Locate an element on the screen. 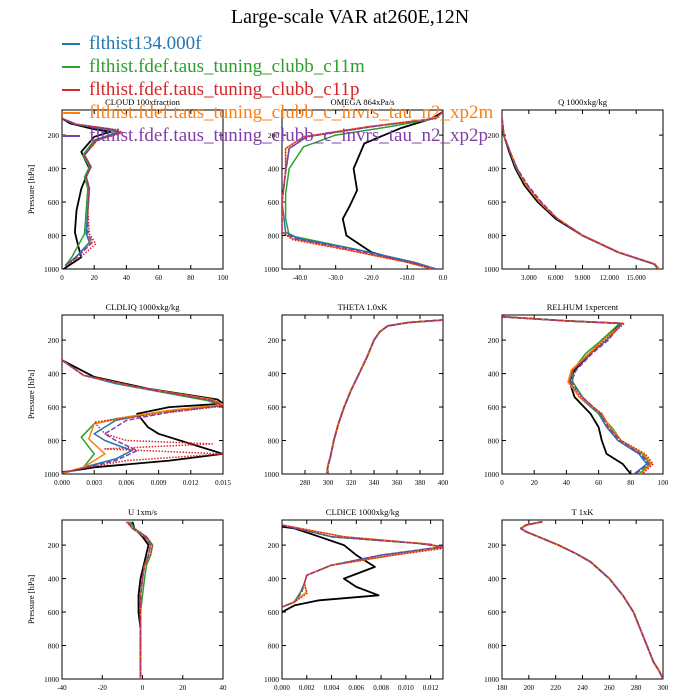  legend-label: flthist.fdef.taus_tuning_clubb_c11m is located at coordinates (227, 66).